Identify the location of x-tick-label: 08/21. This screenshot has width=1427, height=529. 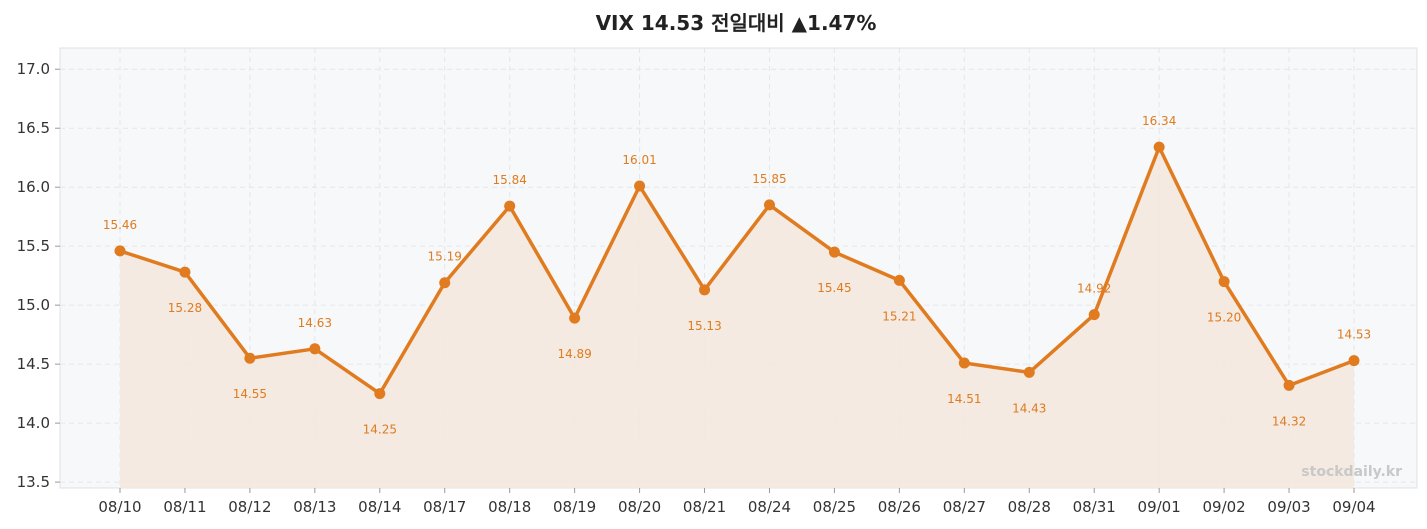
(704, 507).